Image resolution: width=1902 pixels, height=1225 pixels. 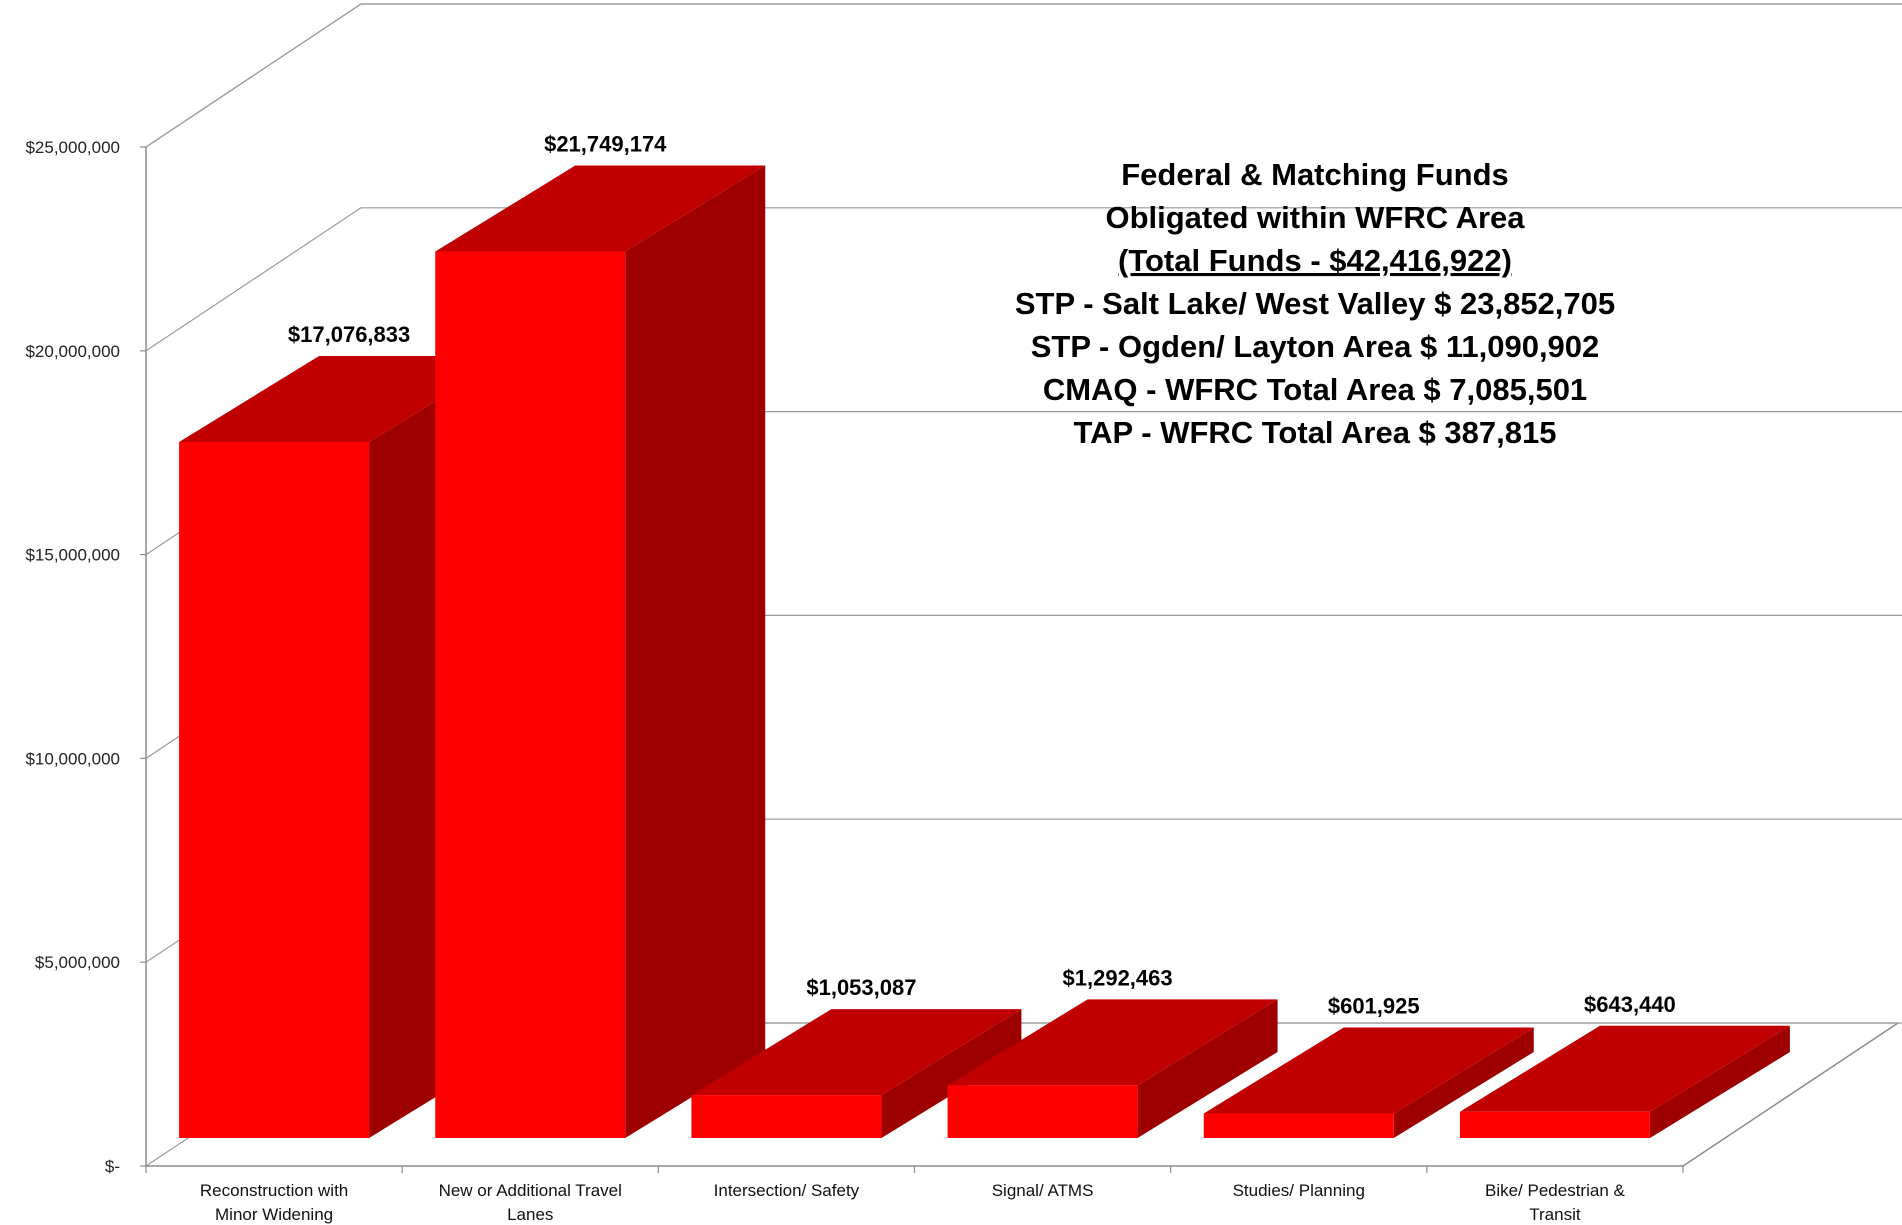 What do you see at coordinates (253, 75) in the screenshot?
I see `wall-top-edge` at bounding box center [253, 75].